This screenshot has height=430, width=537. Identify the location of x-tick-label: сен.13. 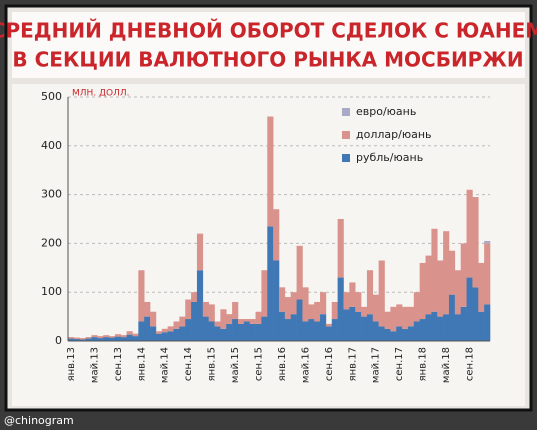
(118, 364).